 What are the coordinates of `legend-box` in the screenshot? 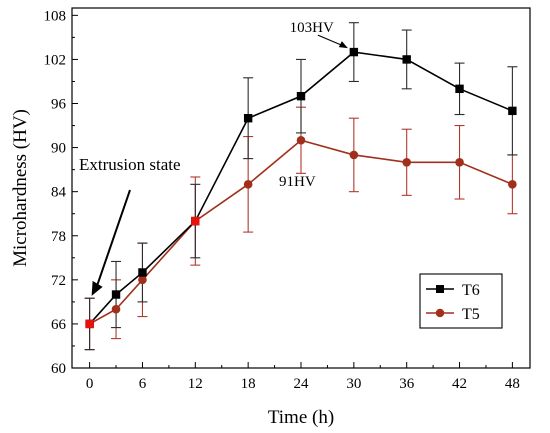 It's located at (461, 301).